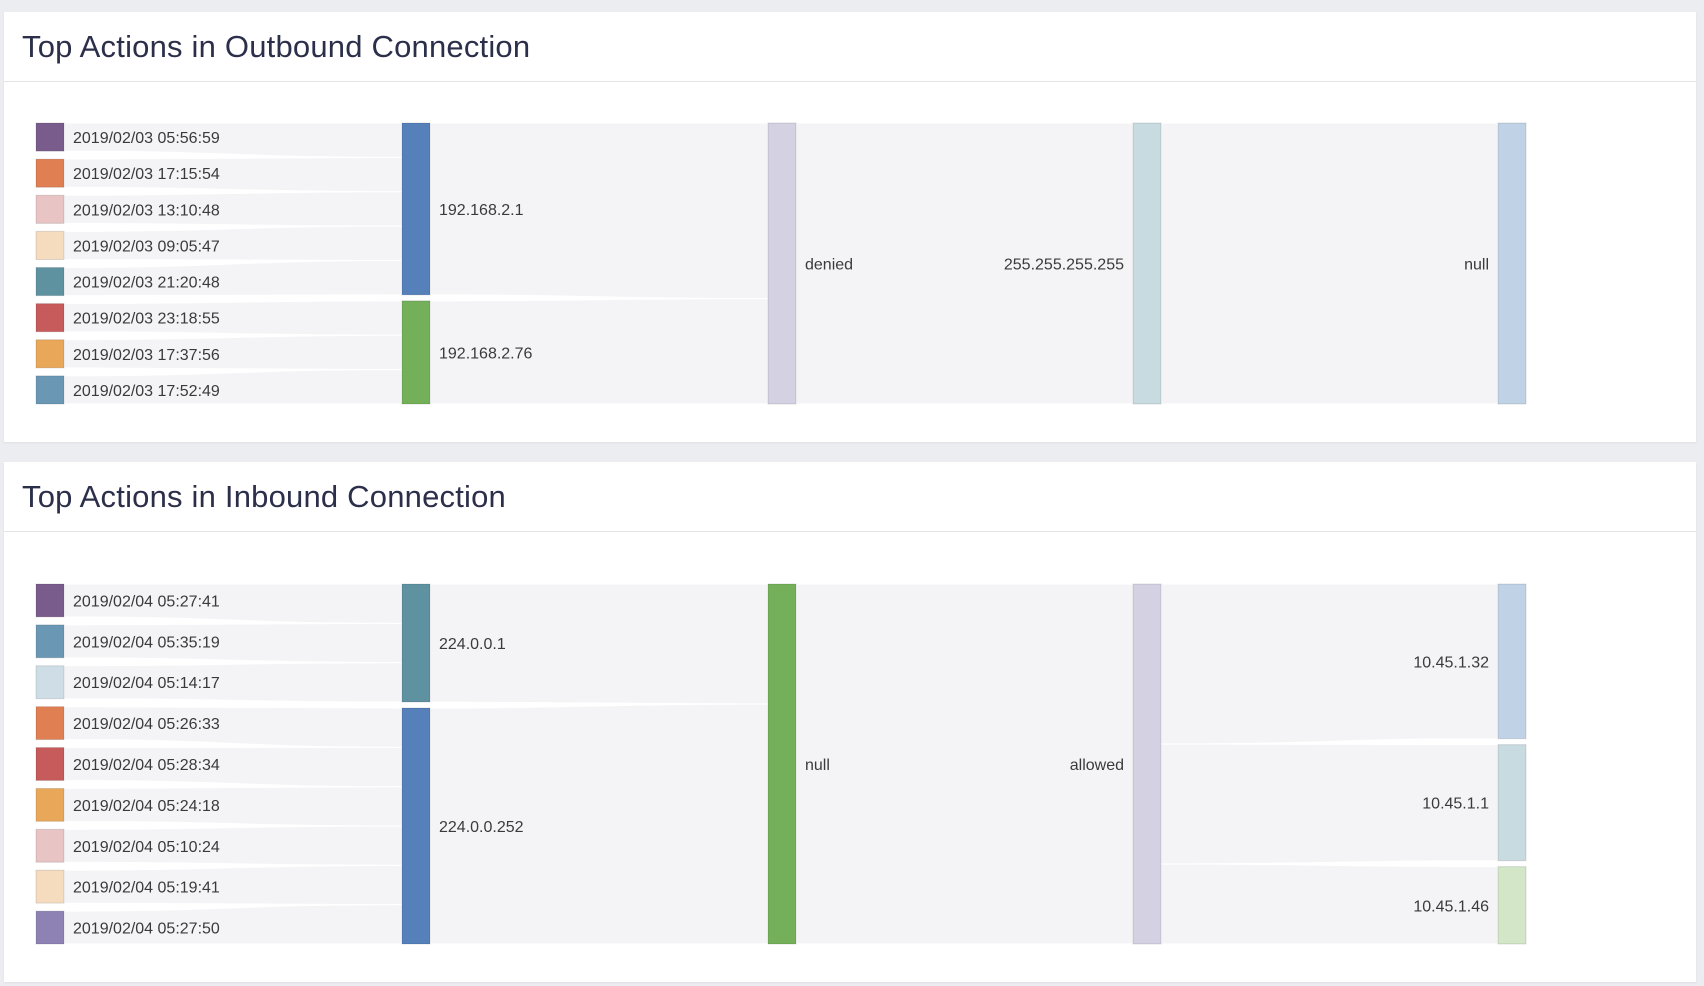 The height and width of the screenshot is (986, 1704). I want to click on sankey-node-label: 2019/02/04 05:19:41, so click(146, 888).